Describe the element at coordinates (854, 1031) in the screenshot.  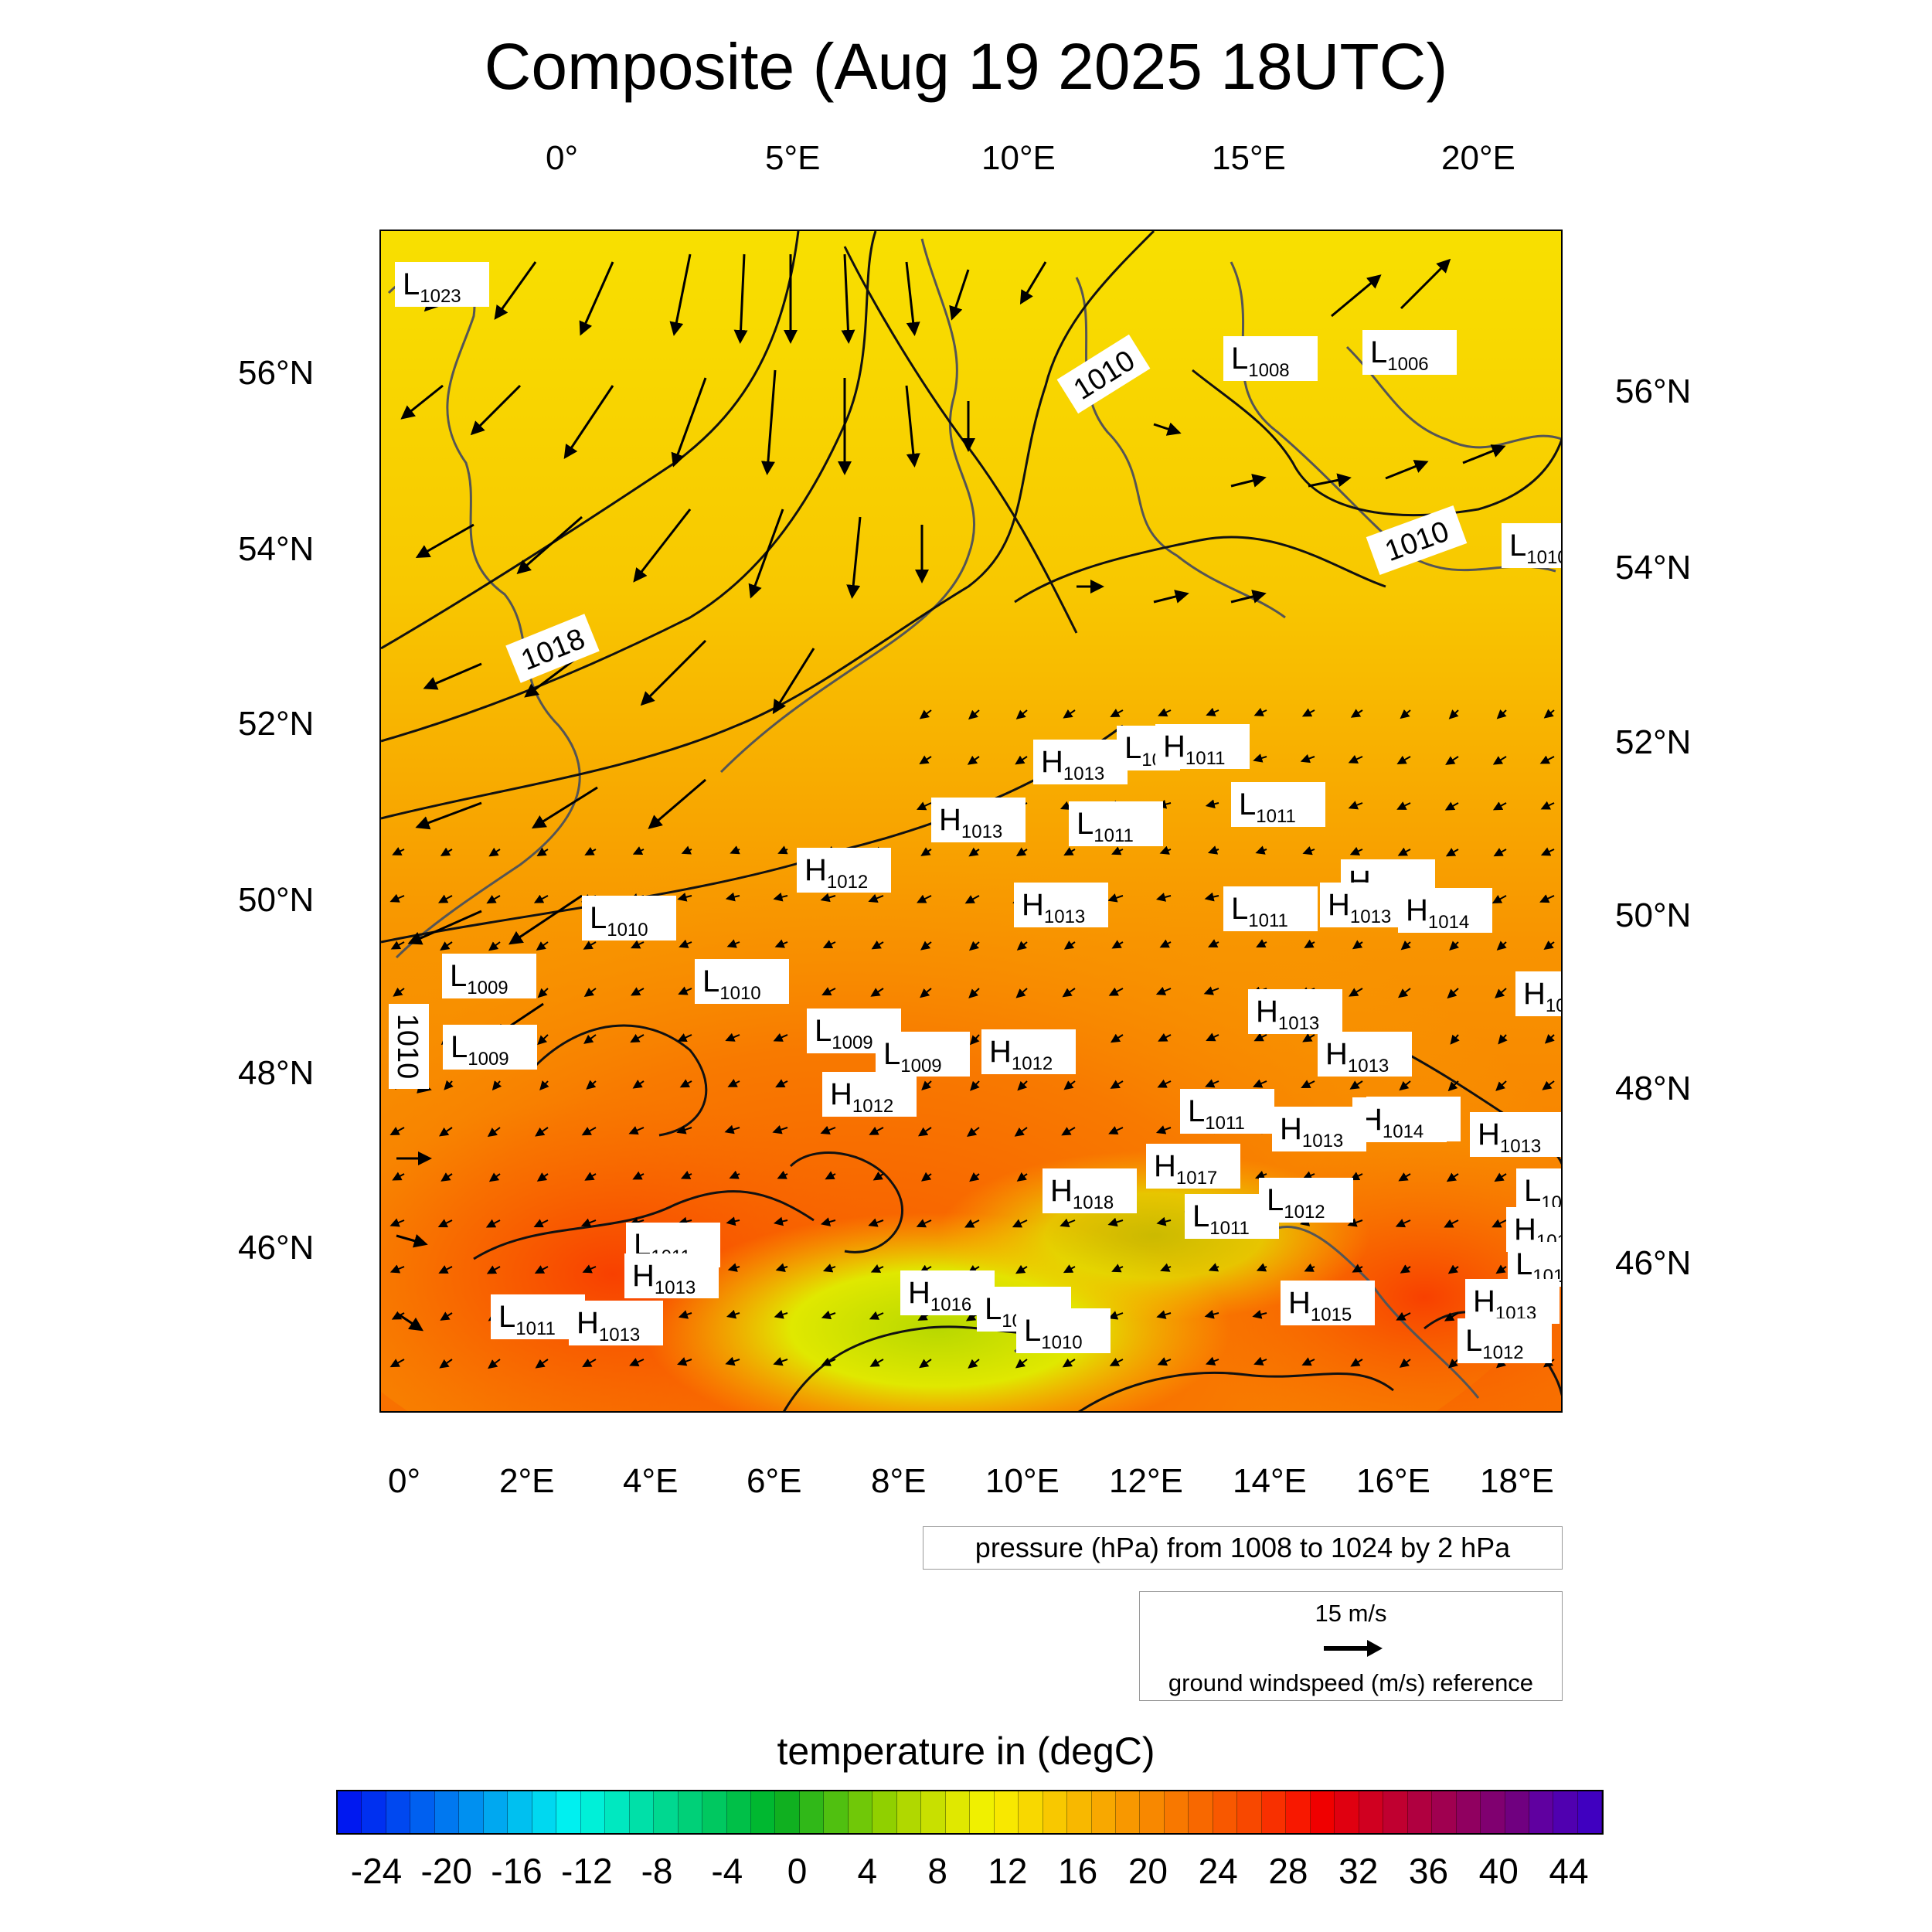
I see `pressure-center-label: L1009` at that location.